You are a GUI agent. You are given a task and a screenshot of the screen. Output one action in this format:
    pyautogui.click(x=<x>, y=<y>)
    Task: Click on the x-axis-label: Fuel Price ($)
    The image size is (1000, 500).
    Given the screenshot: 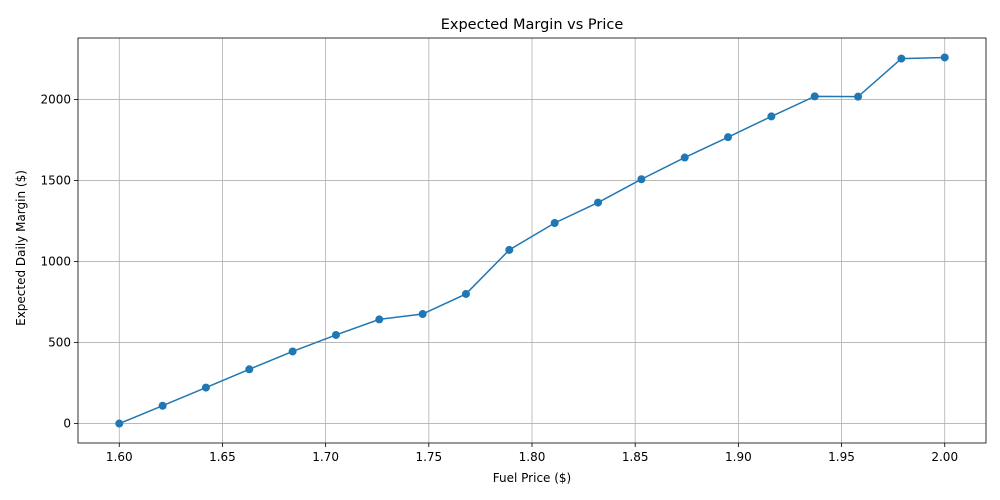 What is the action you would take?
    pyautogui.click(x=532, y=478)
    